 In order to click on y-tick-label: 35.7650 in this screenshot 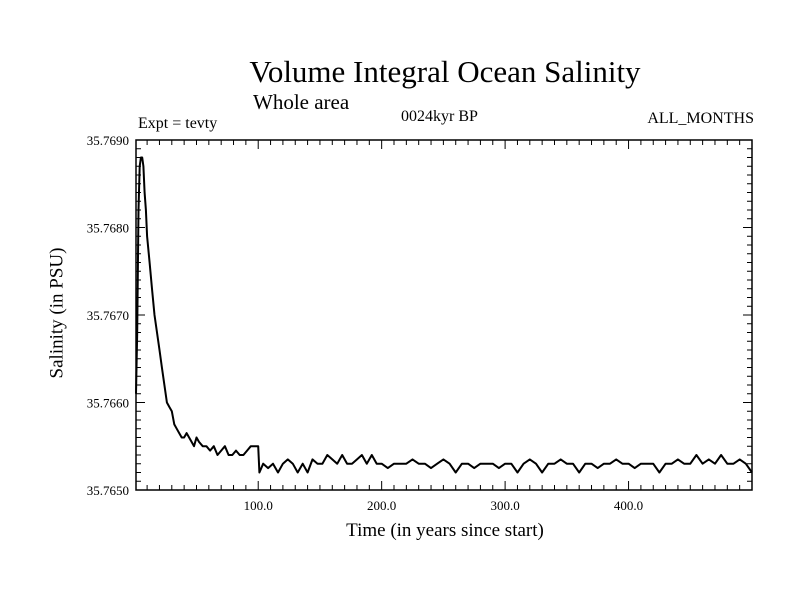, I will do `click(108, 490)`.